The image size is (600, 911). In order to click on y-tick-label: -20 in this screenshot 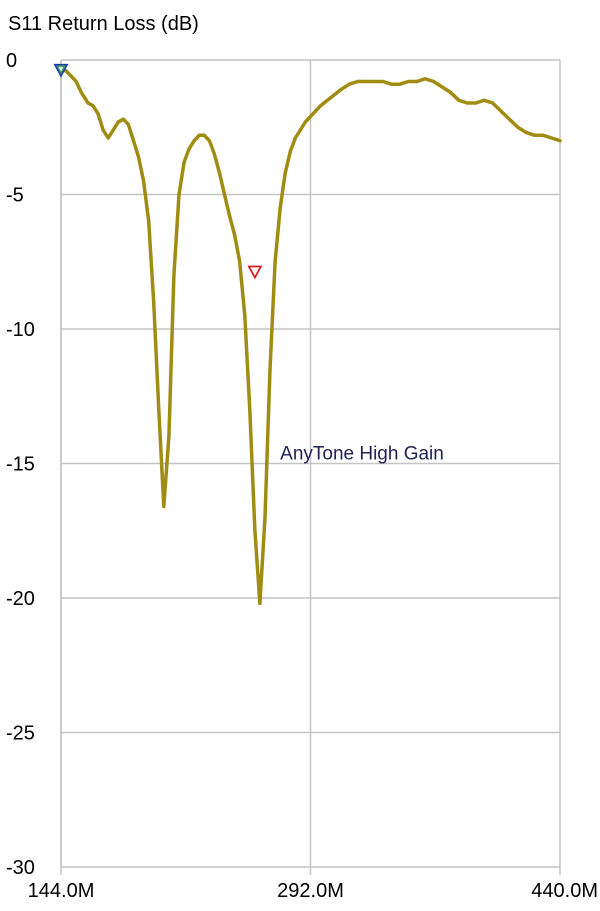, I will do `click(20, 599)`.